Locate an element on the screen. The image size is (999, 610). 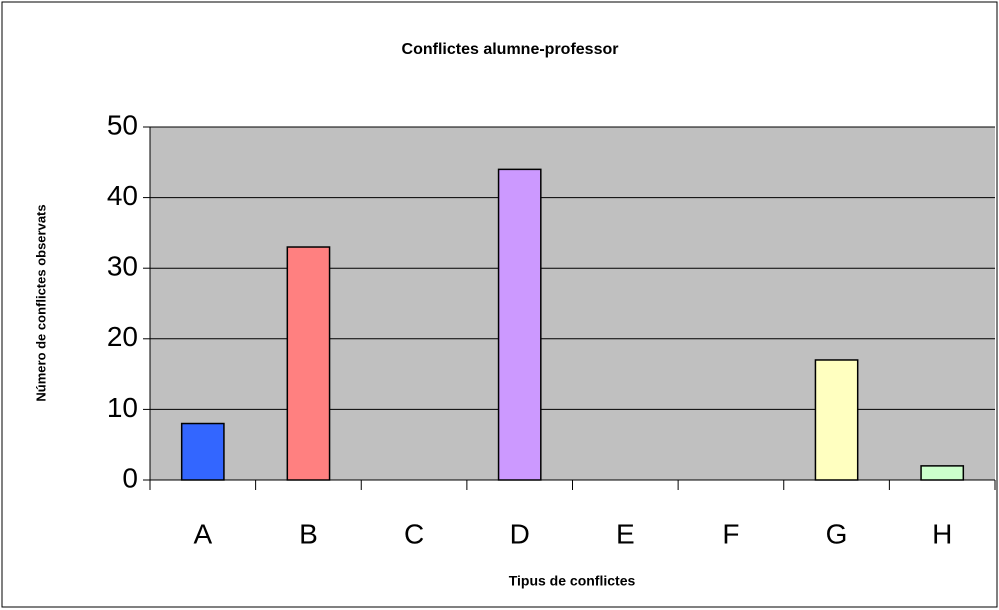
x-tick-label: E is located at coordinates (625, 533).